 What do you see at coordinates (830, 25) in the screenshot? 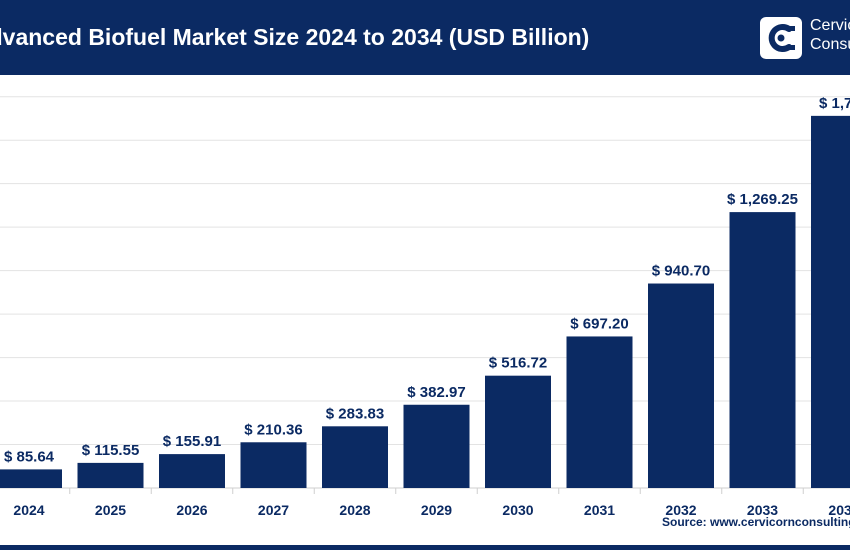
I see `logo-text-line1: Cervicorn` at bounding box center [830, 25].